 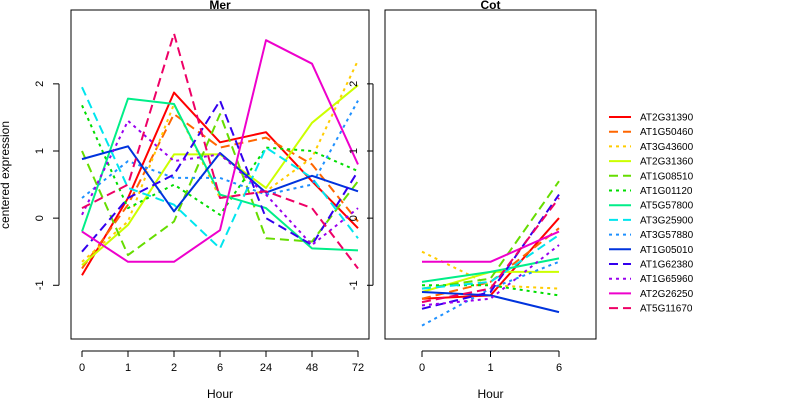 I want to click on legend-label: AT1G62380, so click(x=667, y=265).